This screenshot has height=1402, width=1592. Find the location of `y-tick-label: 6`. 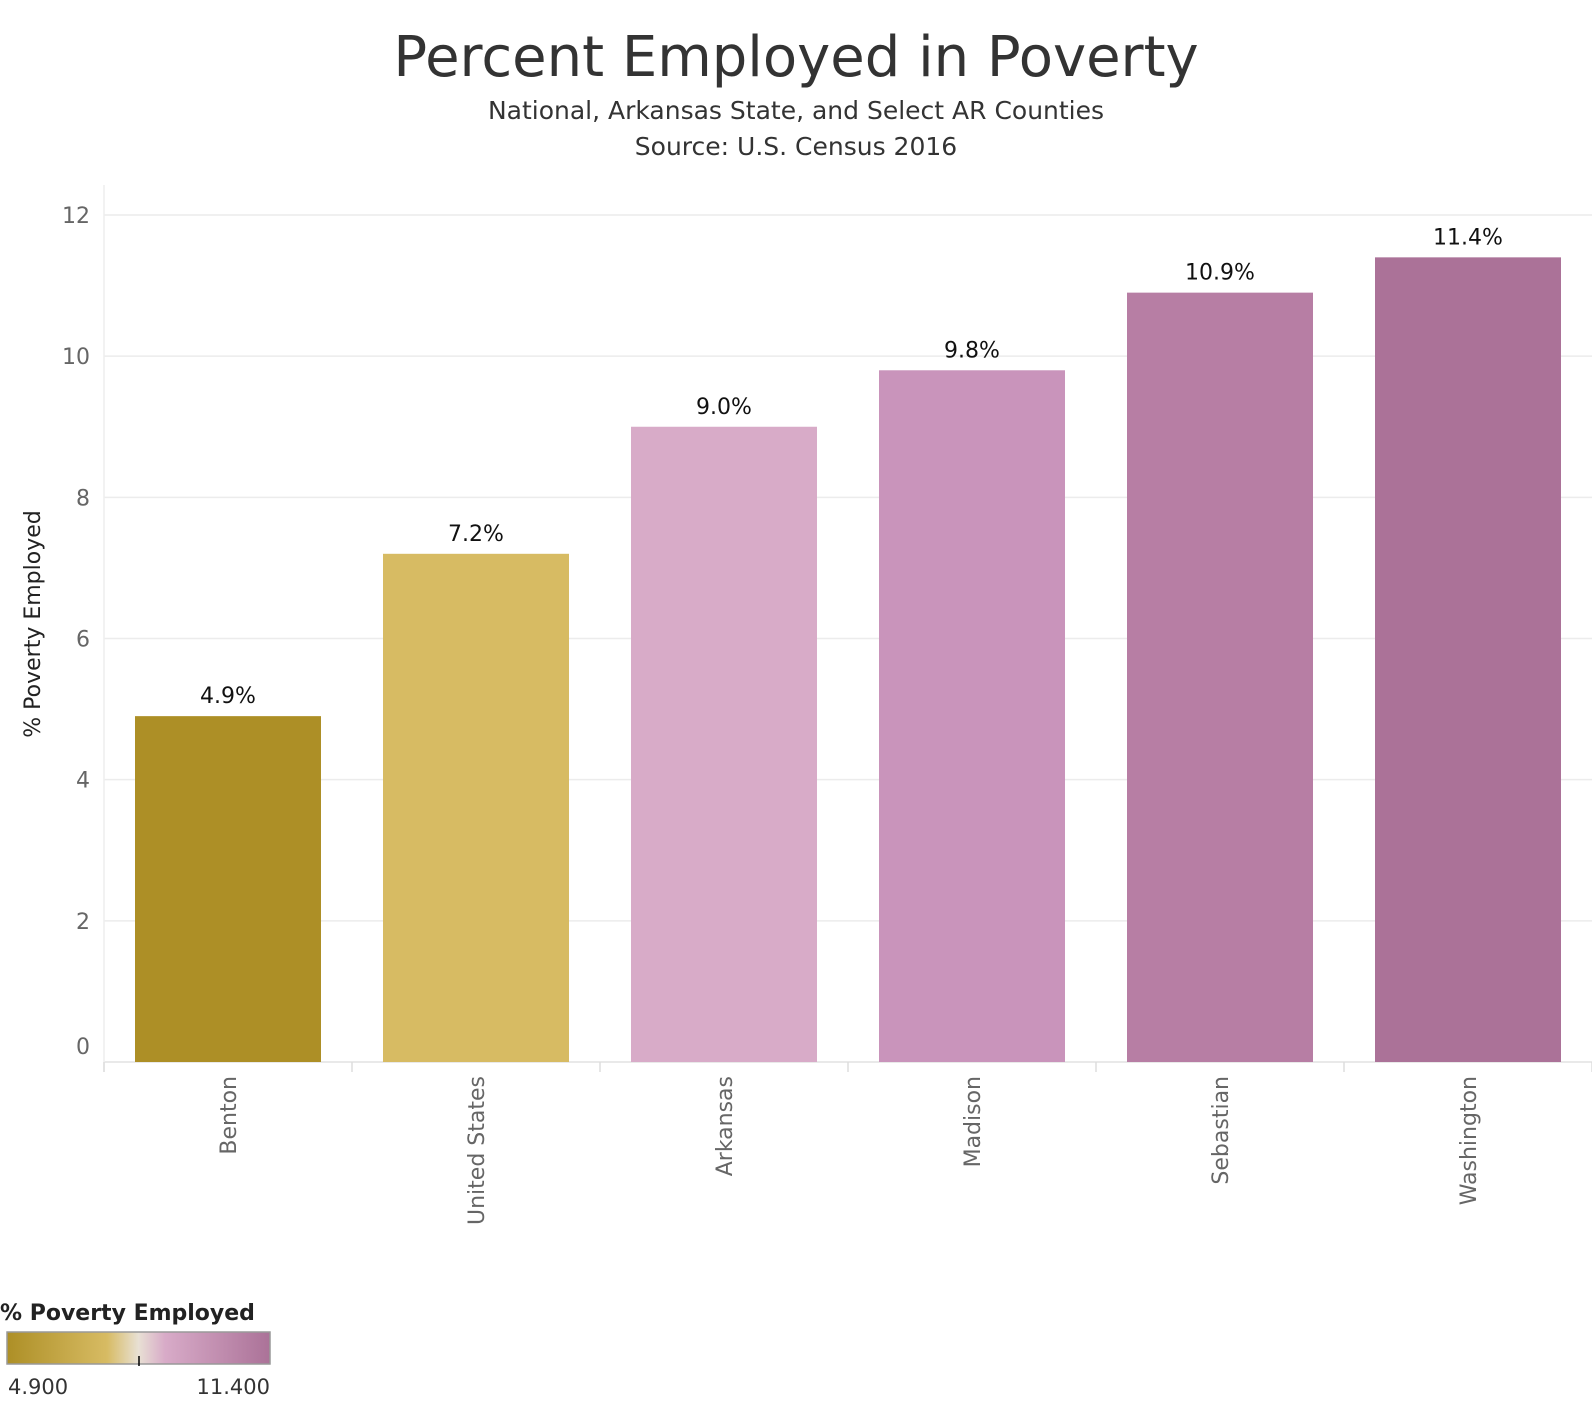

y-tick-label: 6 is located at coordinates (83, 640).